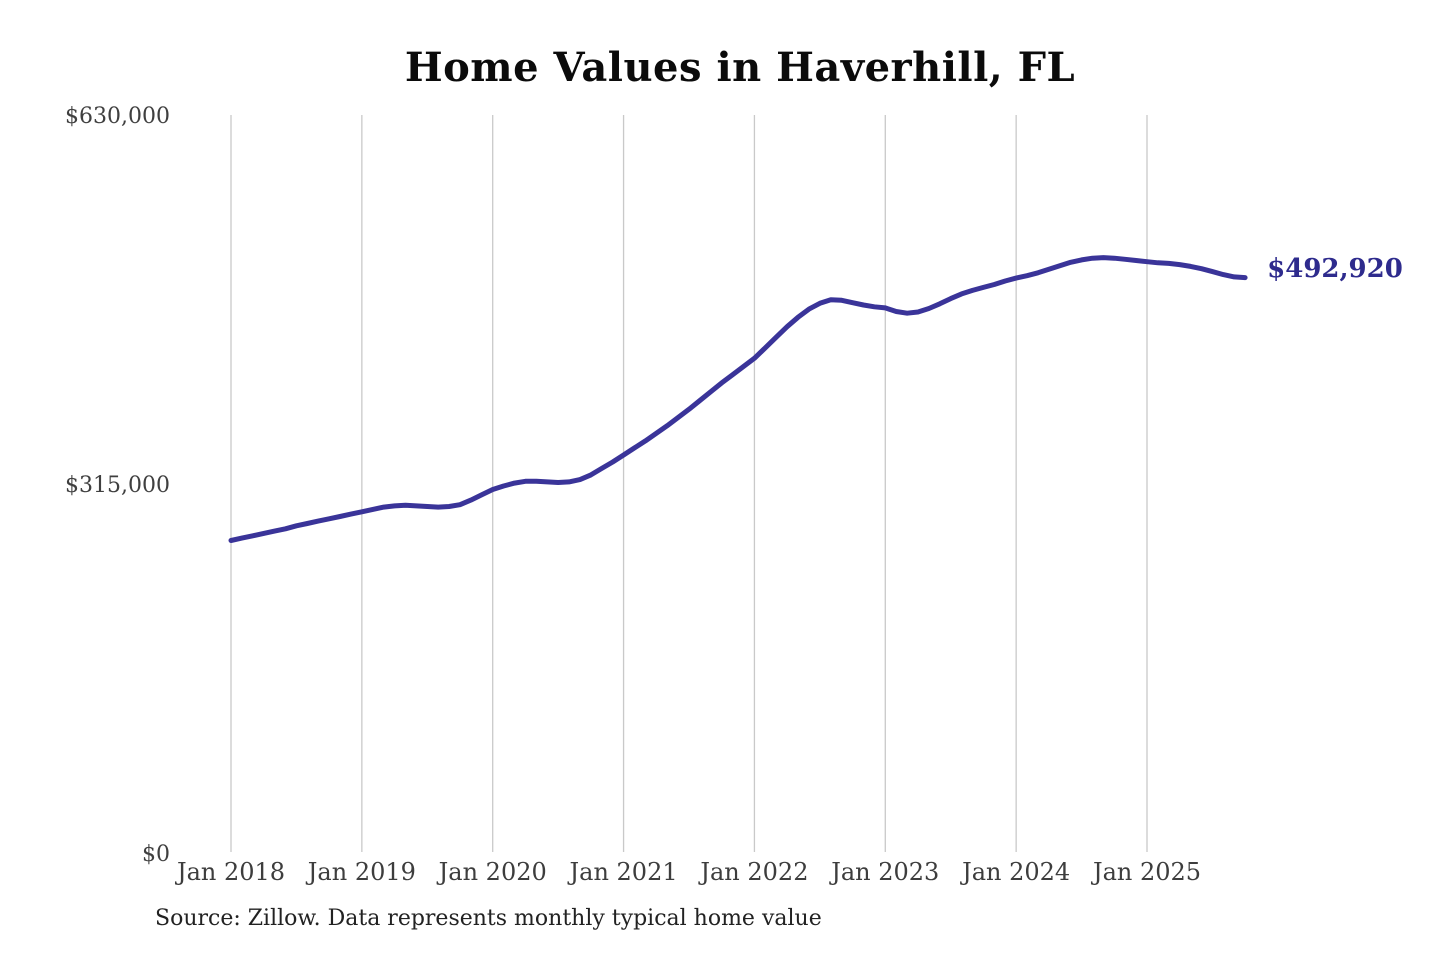 Image resolution: width=1440 pixels, height=960 pixels. I want to click on x-axis-tick-label: Jan 2020, so click(492, 872).